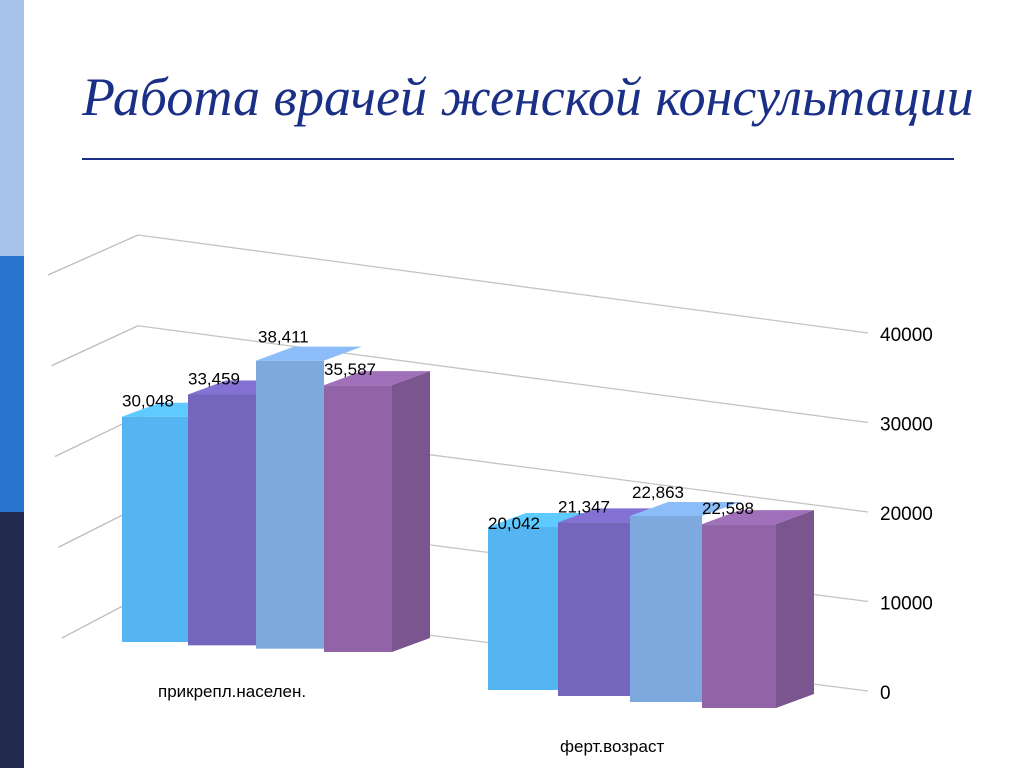 The height and width of the screenshot is (768, 1024). I want to click on x-category-label: ферт.возраст, so click(612, 746).